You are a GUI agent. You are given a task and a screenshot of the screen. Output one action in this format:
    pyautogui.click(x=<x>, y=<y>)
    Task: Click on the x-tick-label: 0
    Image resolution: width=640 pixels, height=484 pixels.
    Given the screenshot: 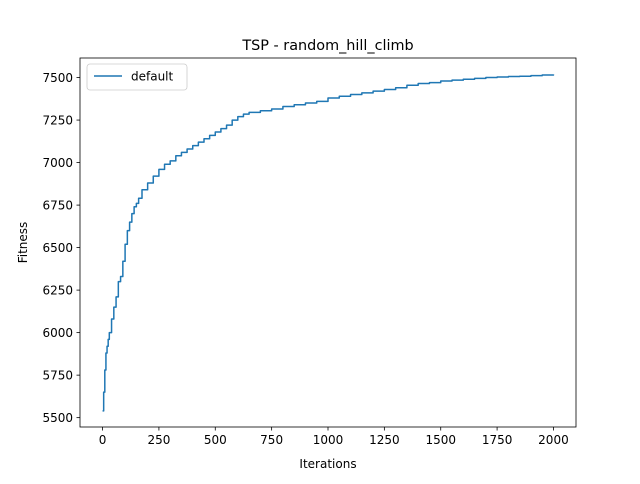 What is the action you would take?
    pyautogui.click(x=103, y=440)
    